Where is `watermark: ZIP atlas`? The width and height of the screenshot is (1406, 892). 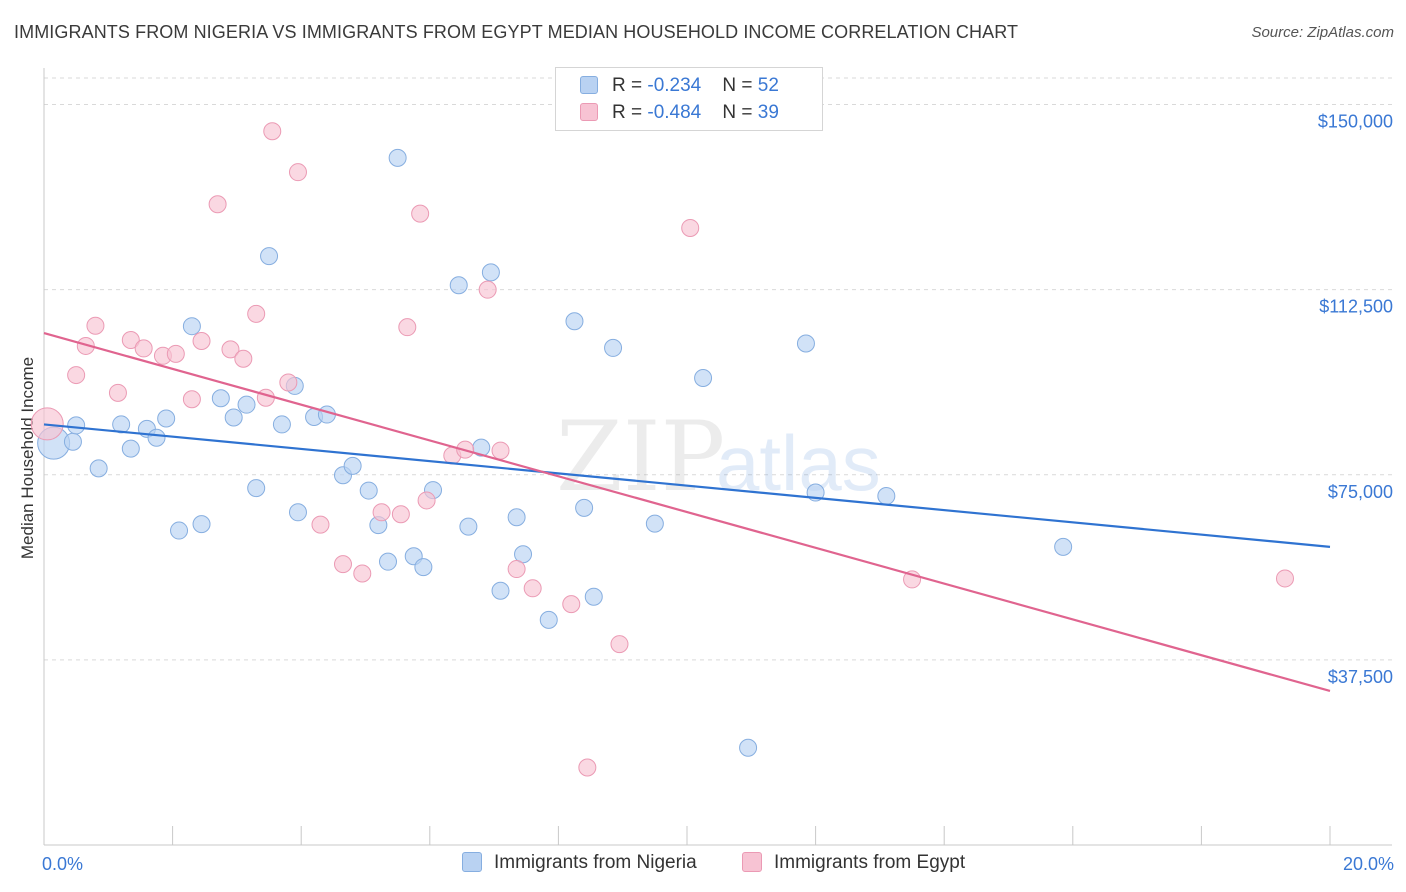 watermark: ZIP atlas is located at coordinates (718, 457).